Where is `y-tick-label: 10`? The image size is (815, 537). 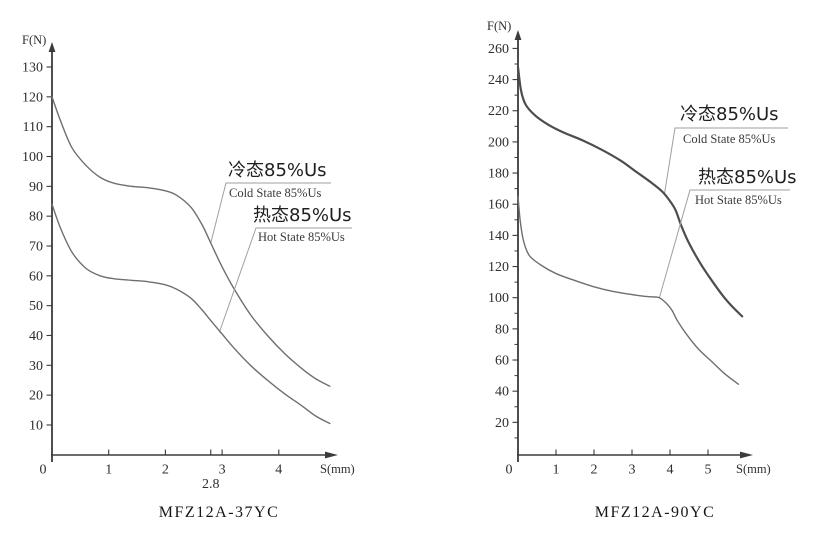
y-tick-label: 10 is located at coordinates (36, 425).